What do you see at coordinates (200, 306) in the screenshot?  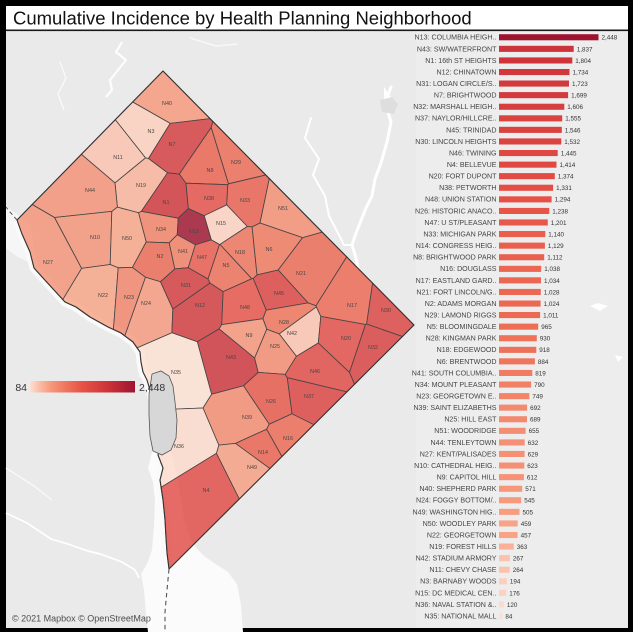 I see `svg-text: N12` at bounding box center [200, 306].